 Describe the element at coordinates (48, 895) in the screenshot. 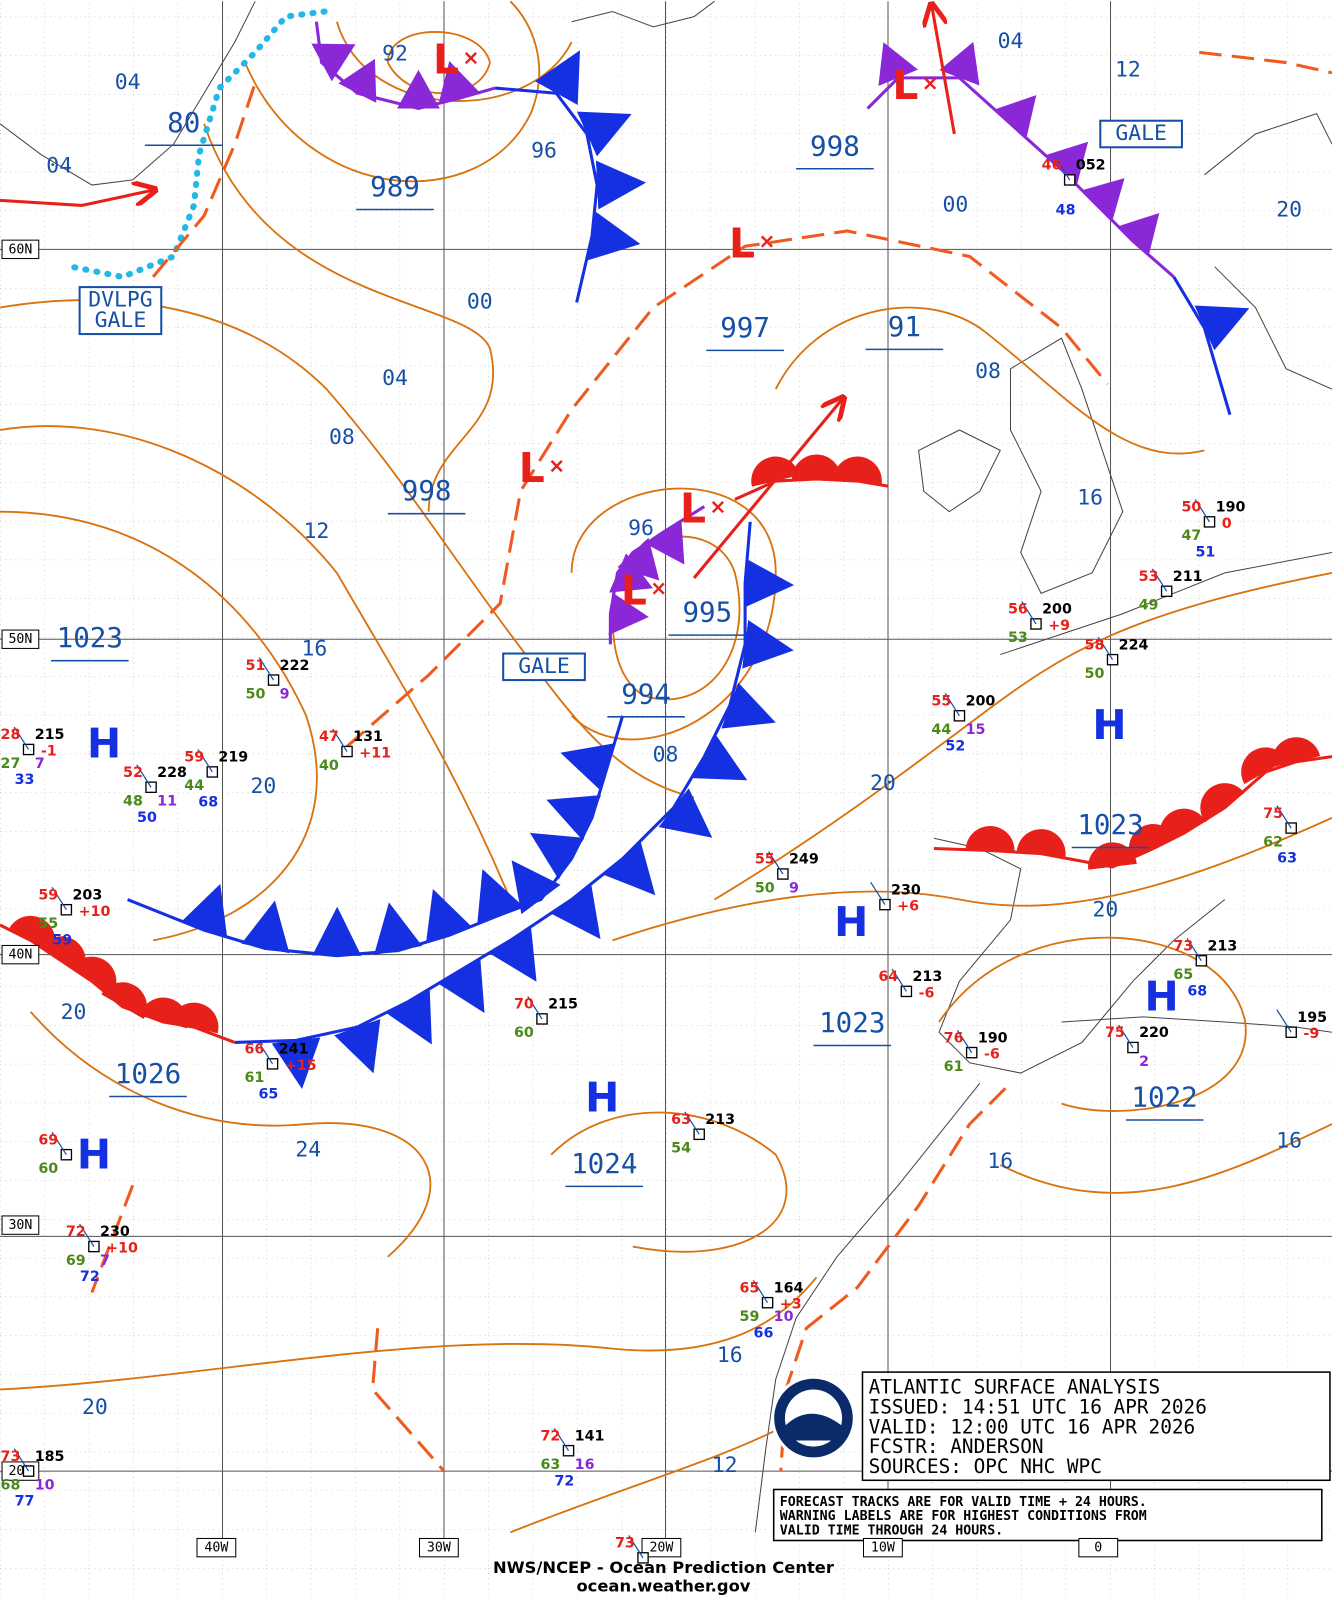

I see `temperature: 59` at that location.